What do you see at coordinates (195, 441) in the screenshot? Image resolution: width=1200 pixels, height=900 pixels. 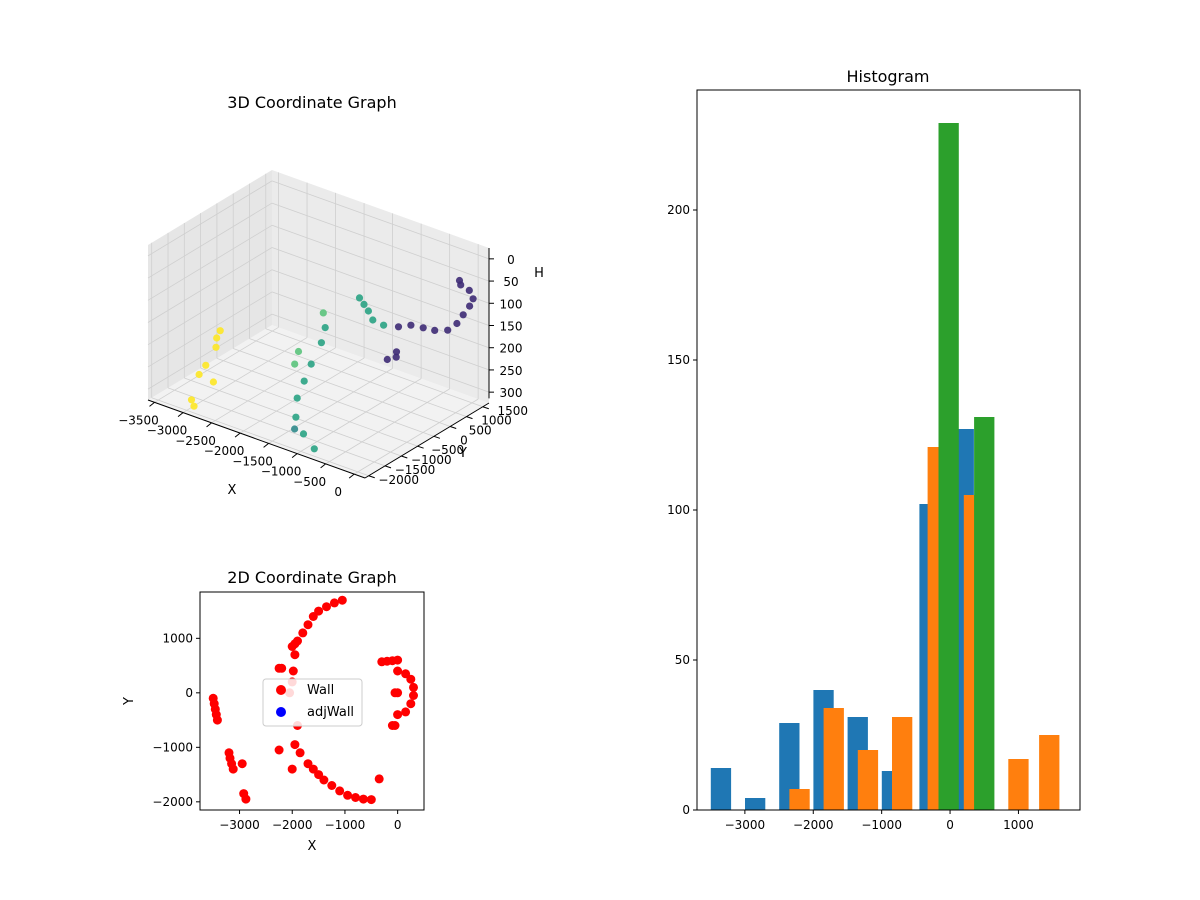 I see `x-tick-label: −2500` at bounding box center [195, 441].